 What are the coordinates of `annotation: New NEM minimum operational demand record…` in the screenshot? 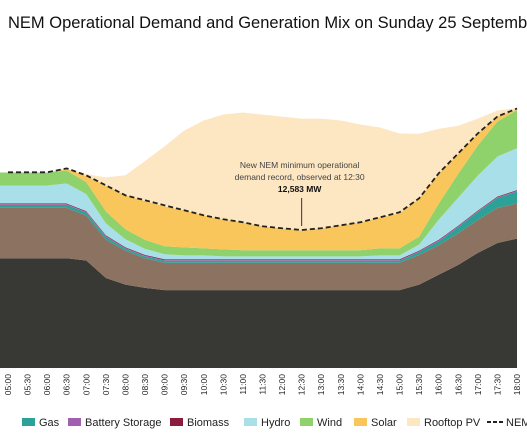 It's located at (300, 193).